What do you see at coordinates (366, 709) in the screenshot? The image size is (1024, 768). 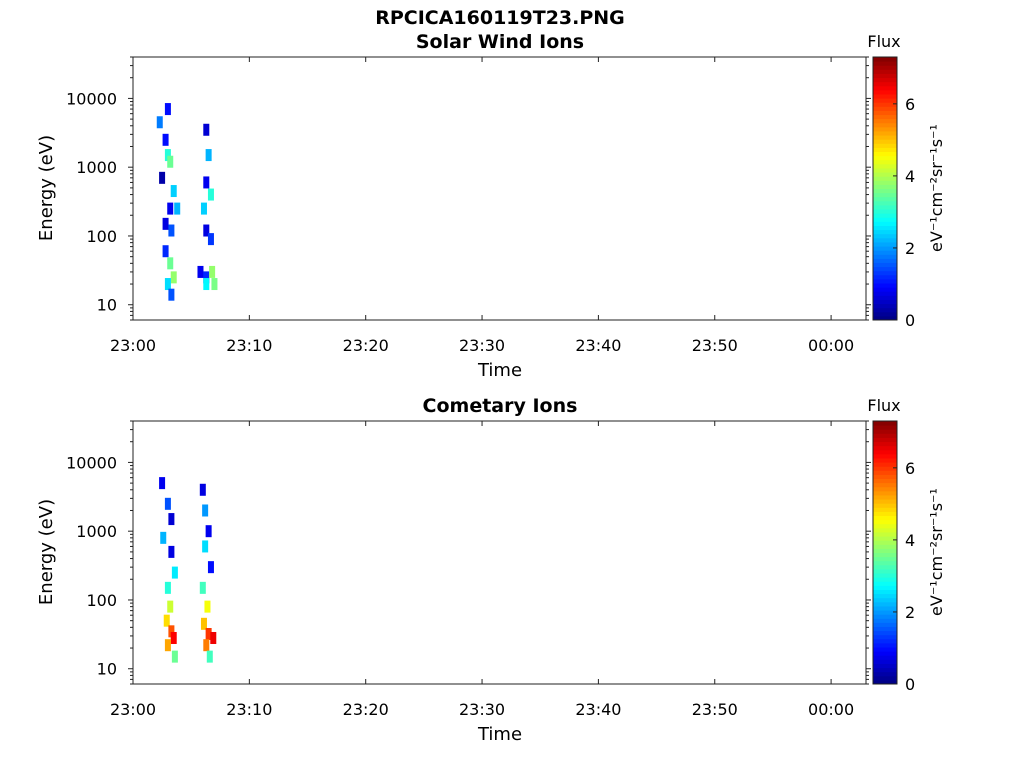 I see `x-tick-label: 23:20` at bounding box center [366, 709].